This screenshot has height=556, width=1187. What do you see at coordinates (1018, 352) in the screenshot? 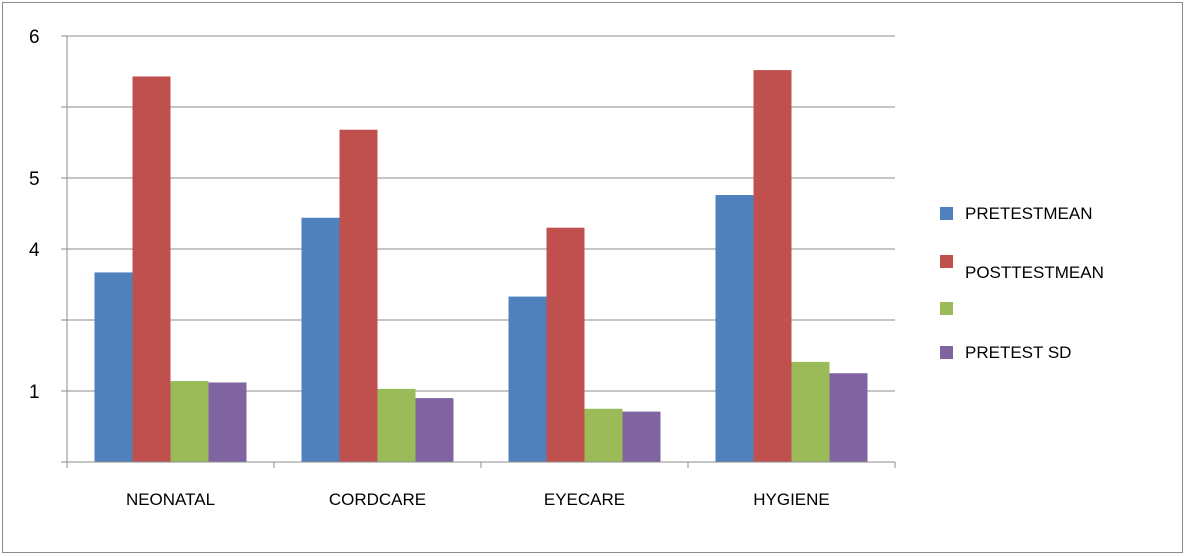
I see `legend-label: PRETEST SD` at bounding box center [1018, 352].